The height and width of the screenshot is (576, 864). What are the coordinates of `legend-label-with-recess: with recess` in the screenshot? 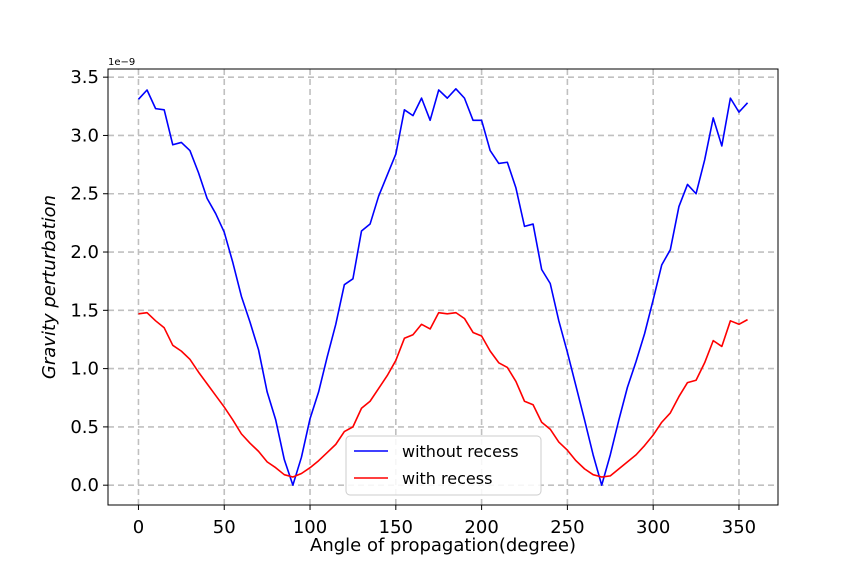 It's located at (447, 478).